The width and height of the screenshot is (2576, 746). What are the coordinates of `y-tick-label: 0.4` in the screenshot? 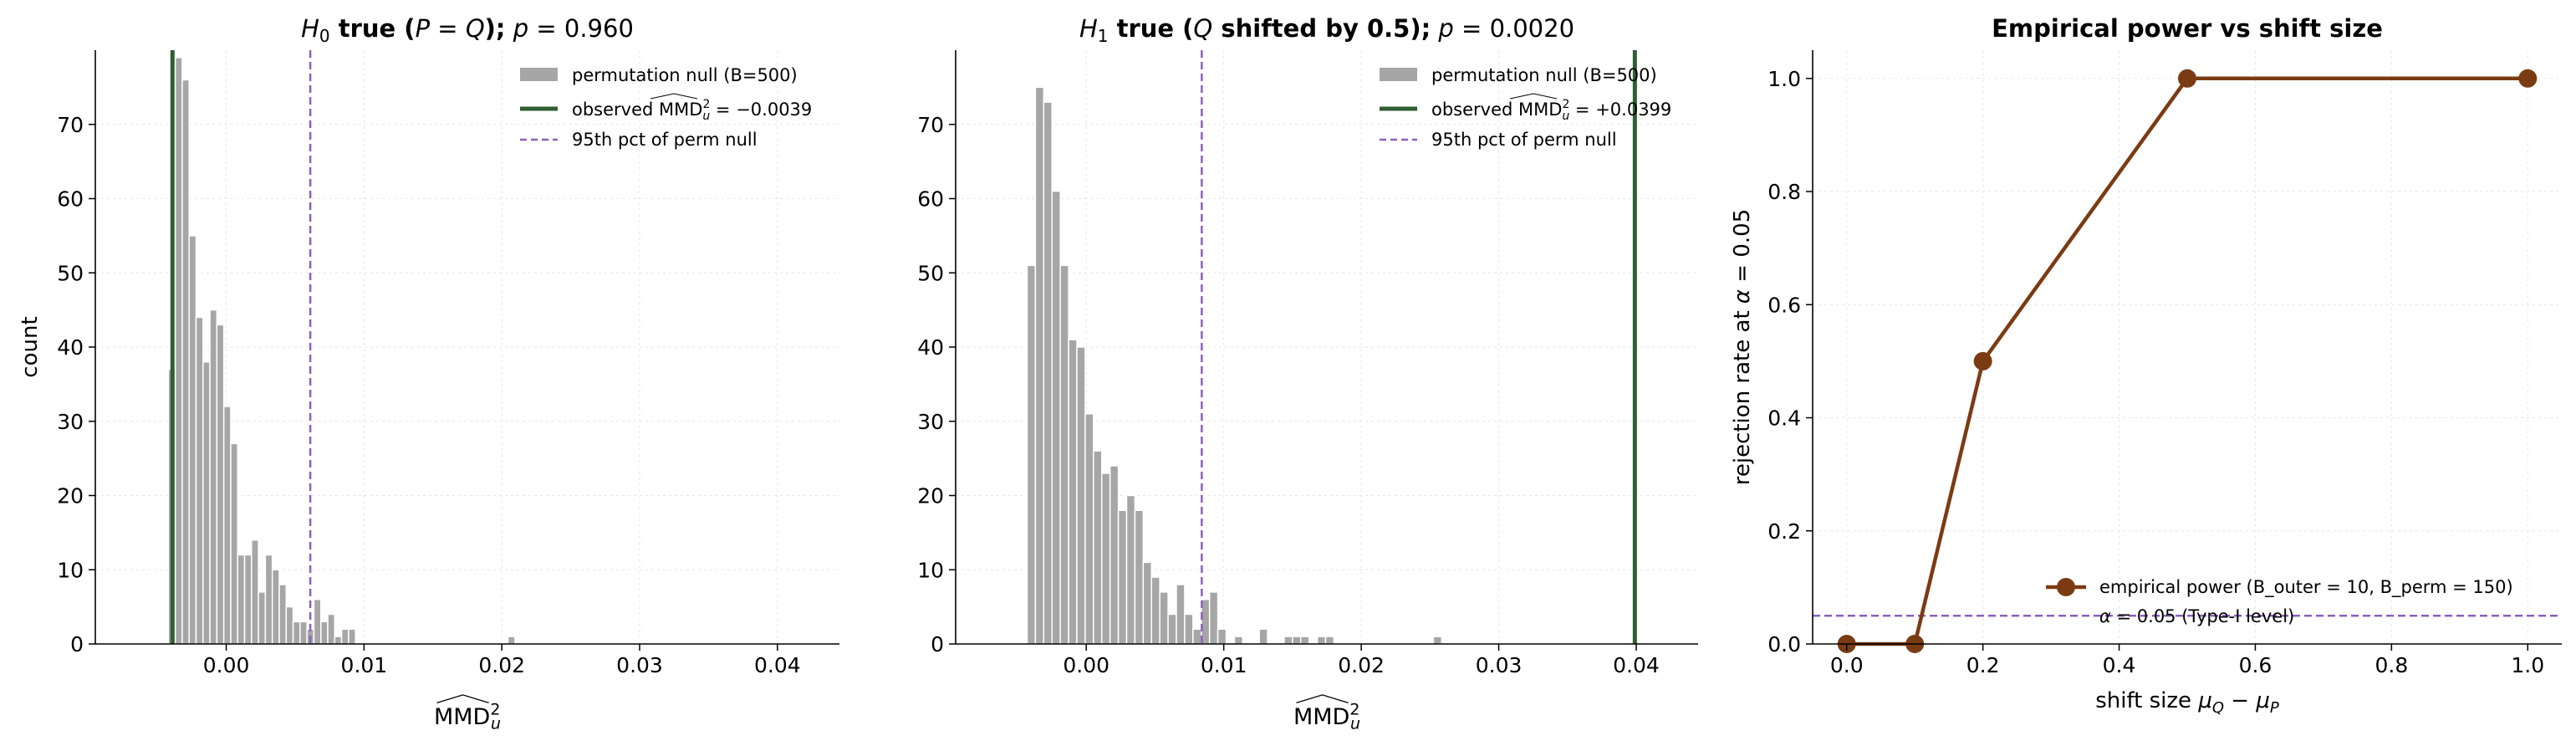 It's located at (1784, 418).